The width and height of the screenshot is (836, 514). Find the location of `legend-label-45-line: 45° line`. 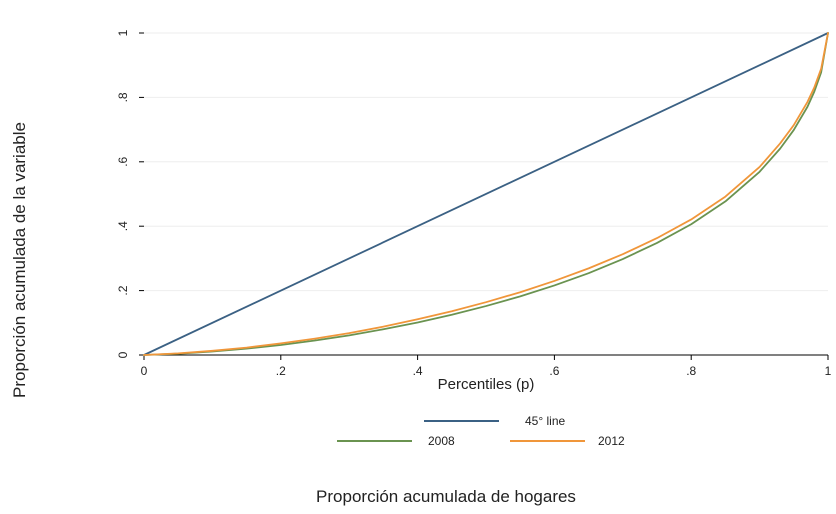

legend-label-45-line: 45° line is located at coordinates (545, 421).